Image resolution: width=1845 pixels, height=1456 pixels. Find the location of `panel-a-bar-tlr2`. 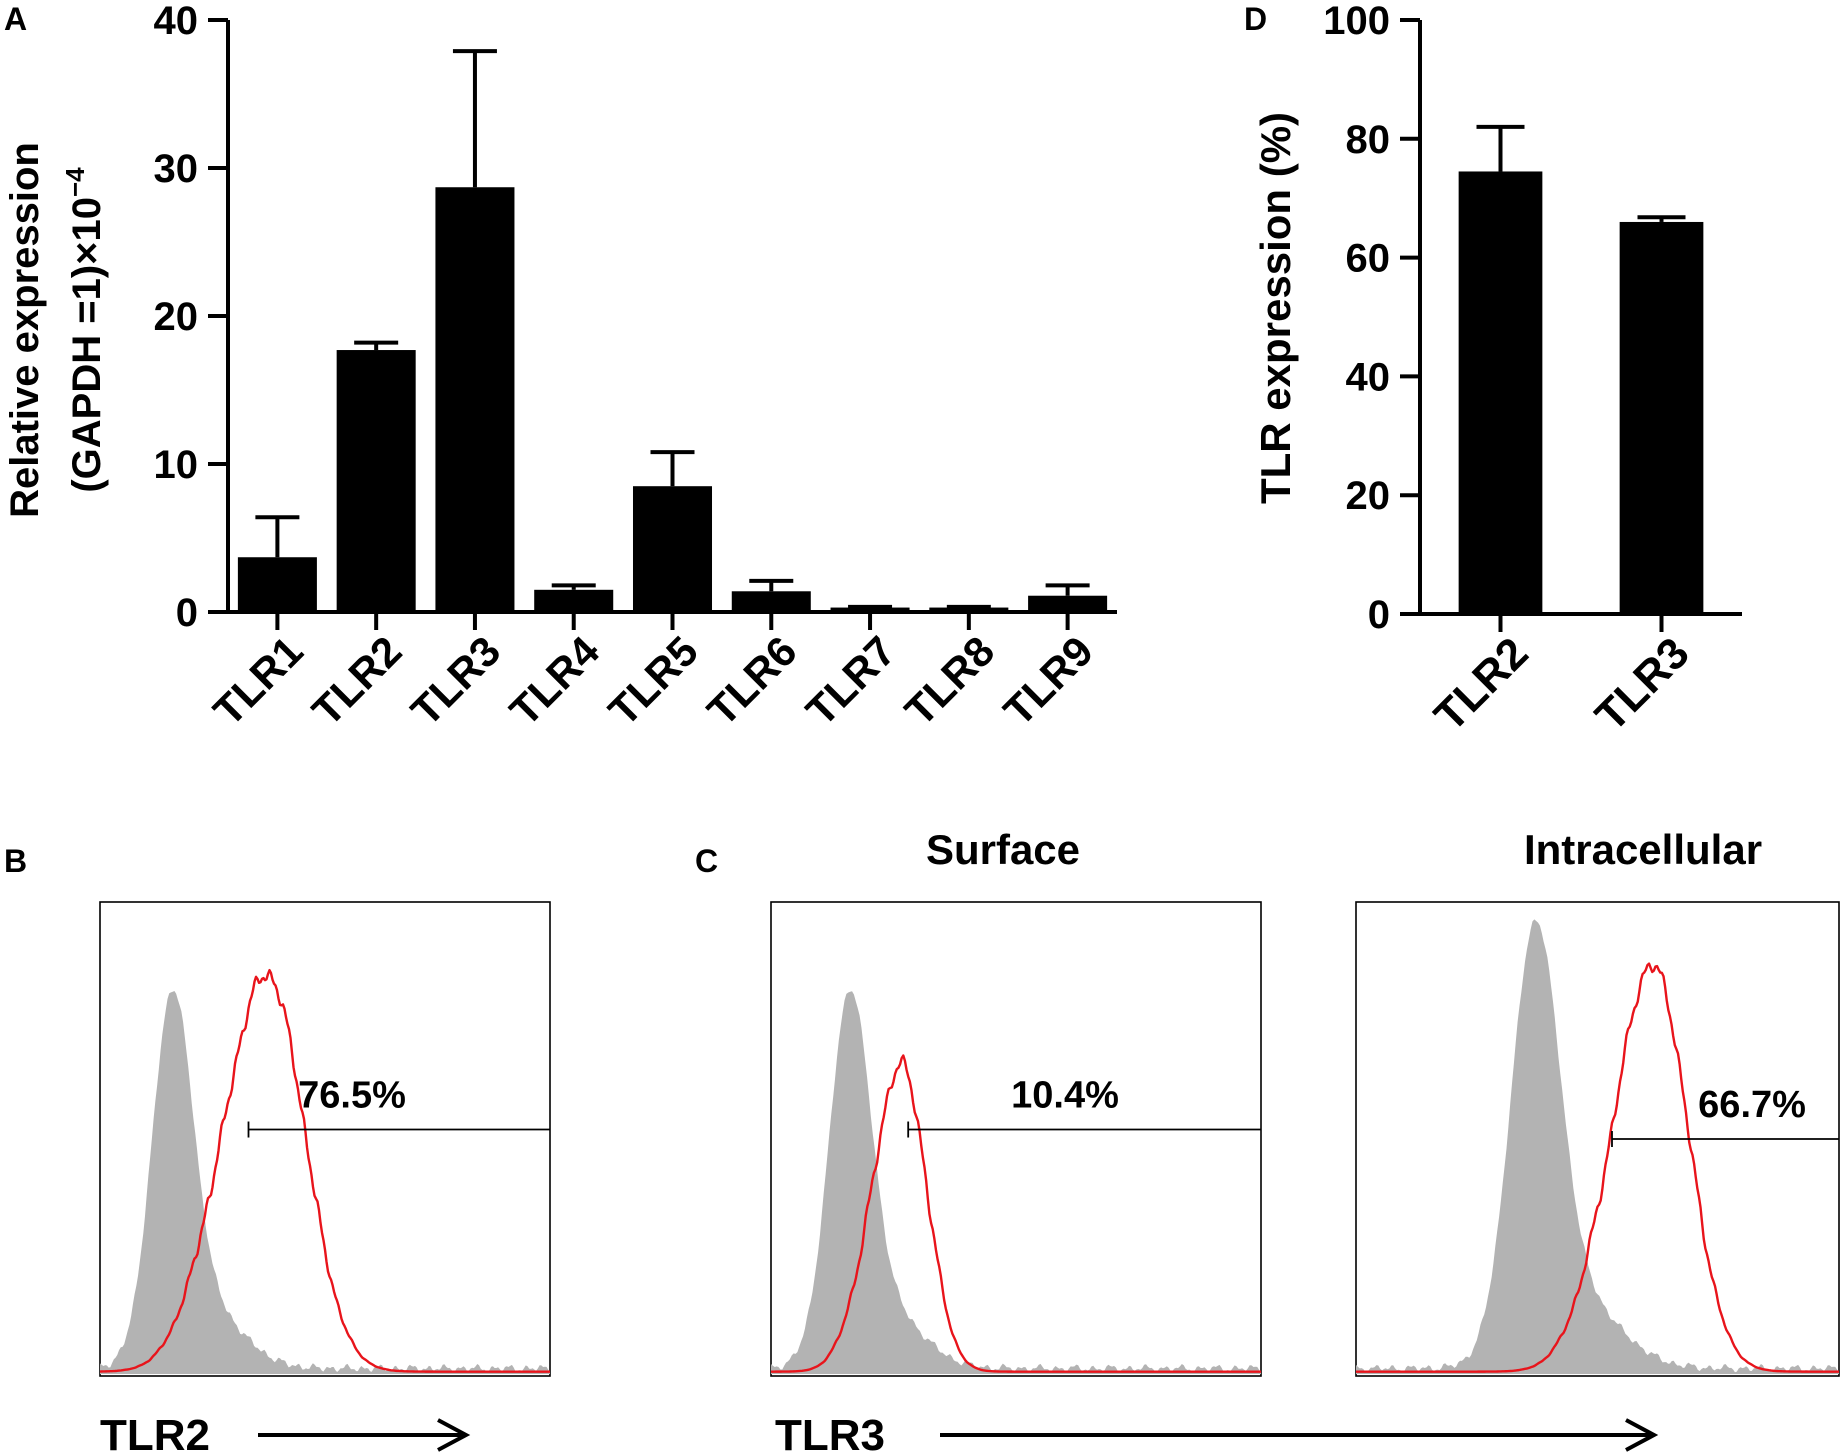

panel-a-bar-tlr2 is located at coordinates (376, 481).